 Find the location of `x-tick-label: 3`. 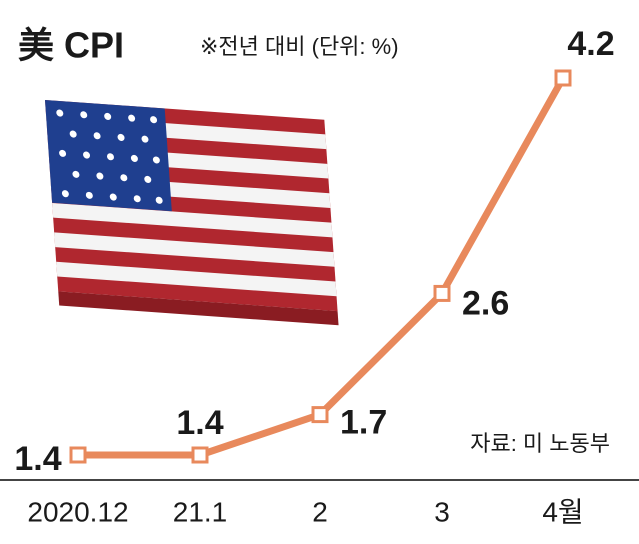

x-tick-label: 3 is located at coordinates (442, 511).